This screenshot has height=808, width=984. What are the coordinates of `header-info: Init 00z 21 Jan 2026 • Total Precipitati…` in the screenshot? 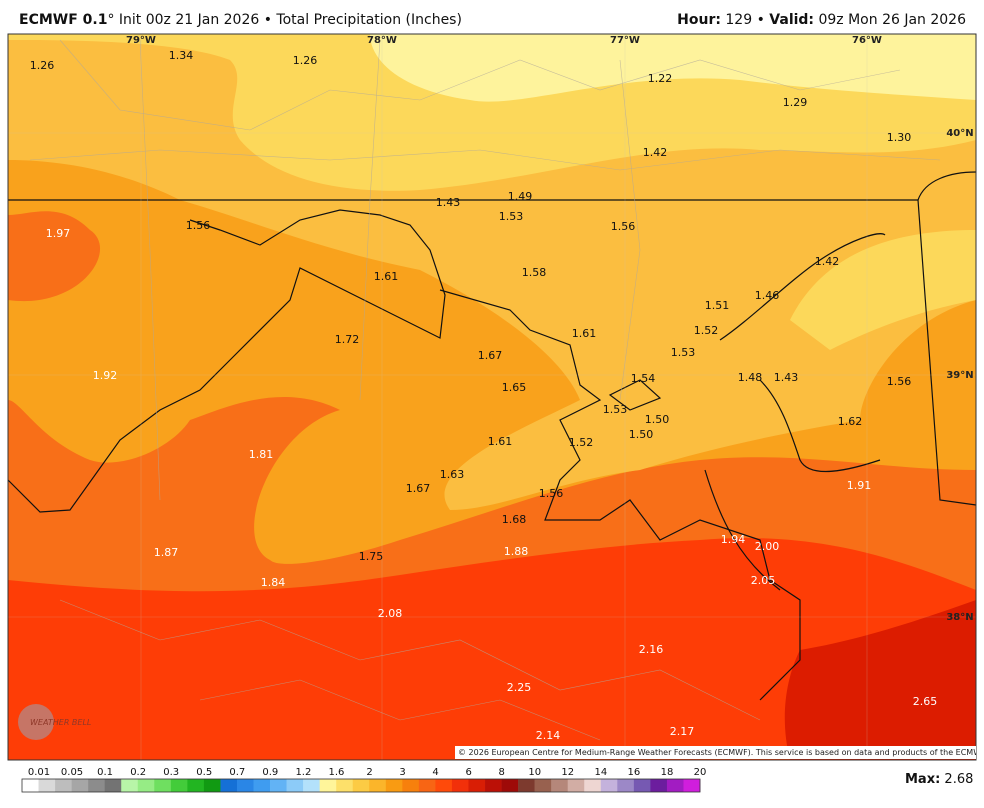 It's located at (288, 20).